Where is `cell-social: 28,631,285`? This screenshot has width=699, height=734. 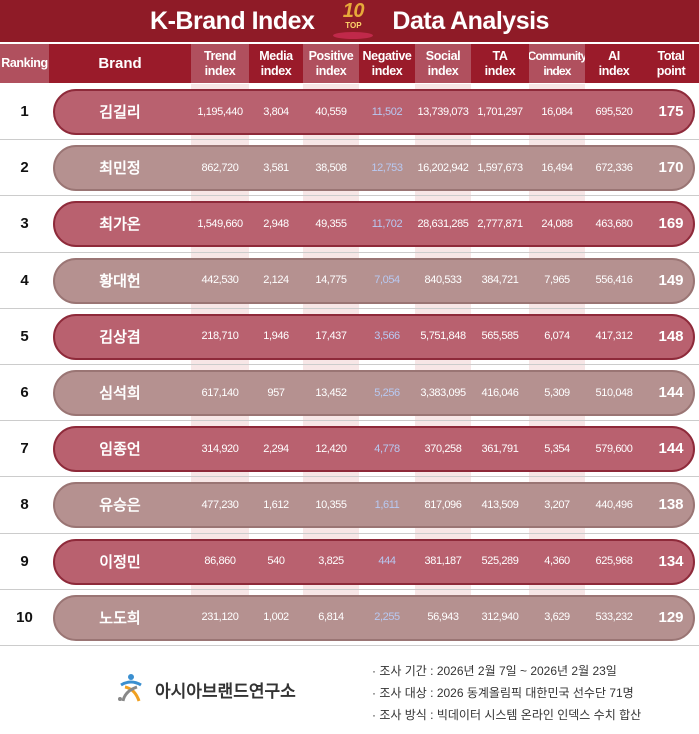 cell-social: 28,631,285 is located at coordinates (443, 223).